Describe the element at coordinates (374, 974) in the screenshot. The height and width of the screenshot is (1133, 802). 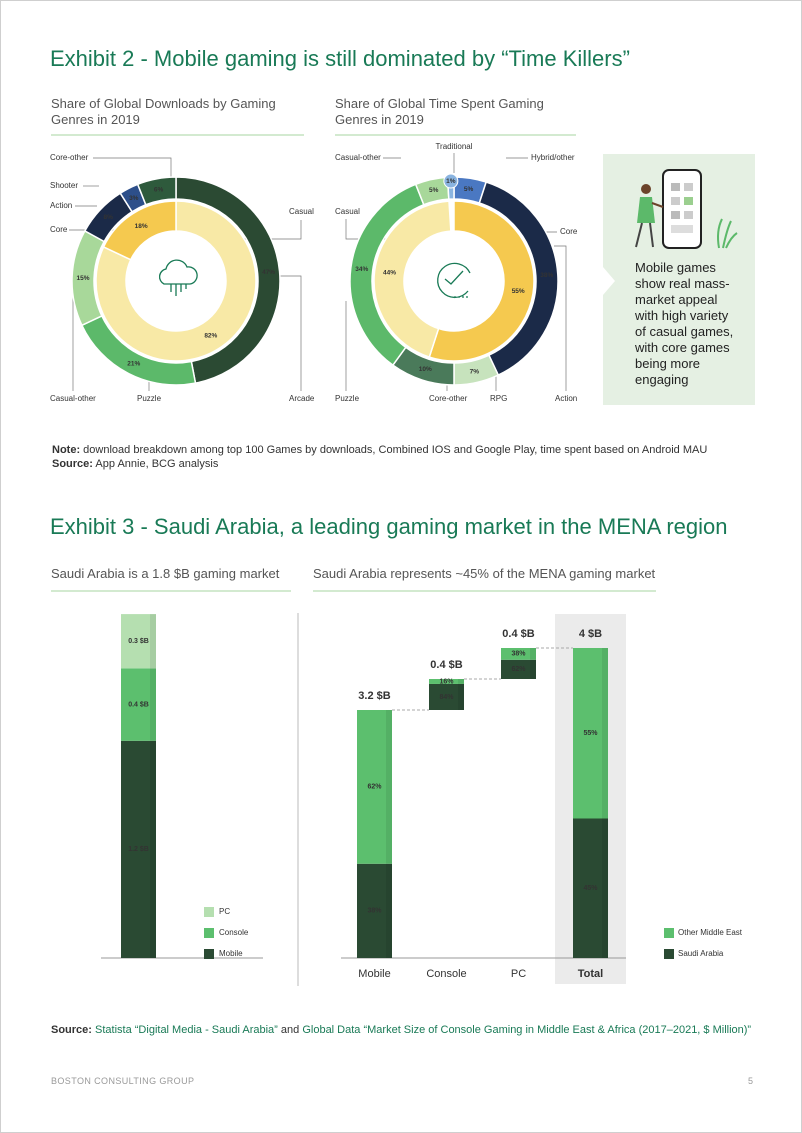
I see `category-label: Mobile` at that location.